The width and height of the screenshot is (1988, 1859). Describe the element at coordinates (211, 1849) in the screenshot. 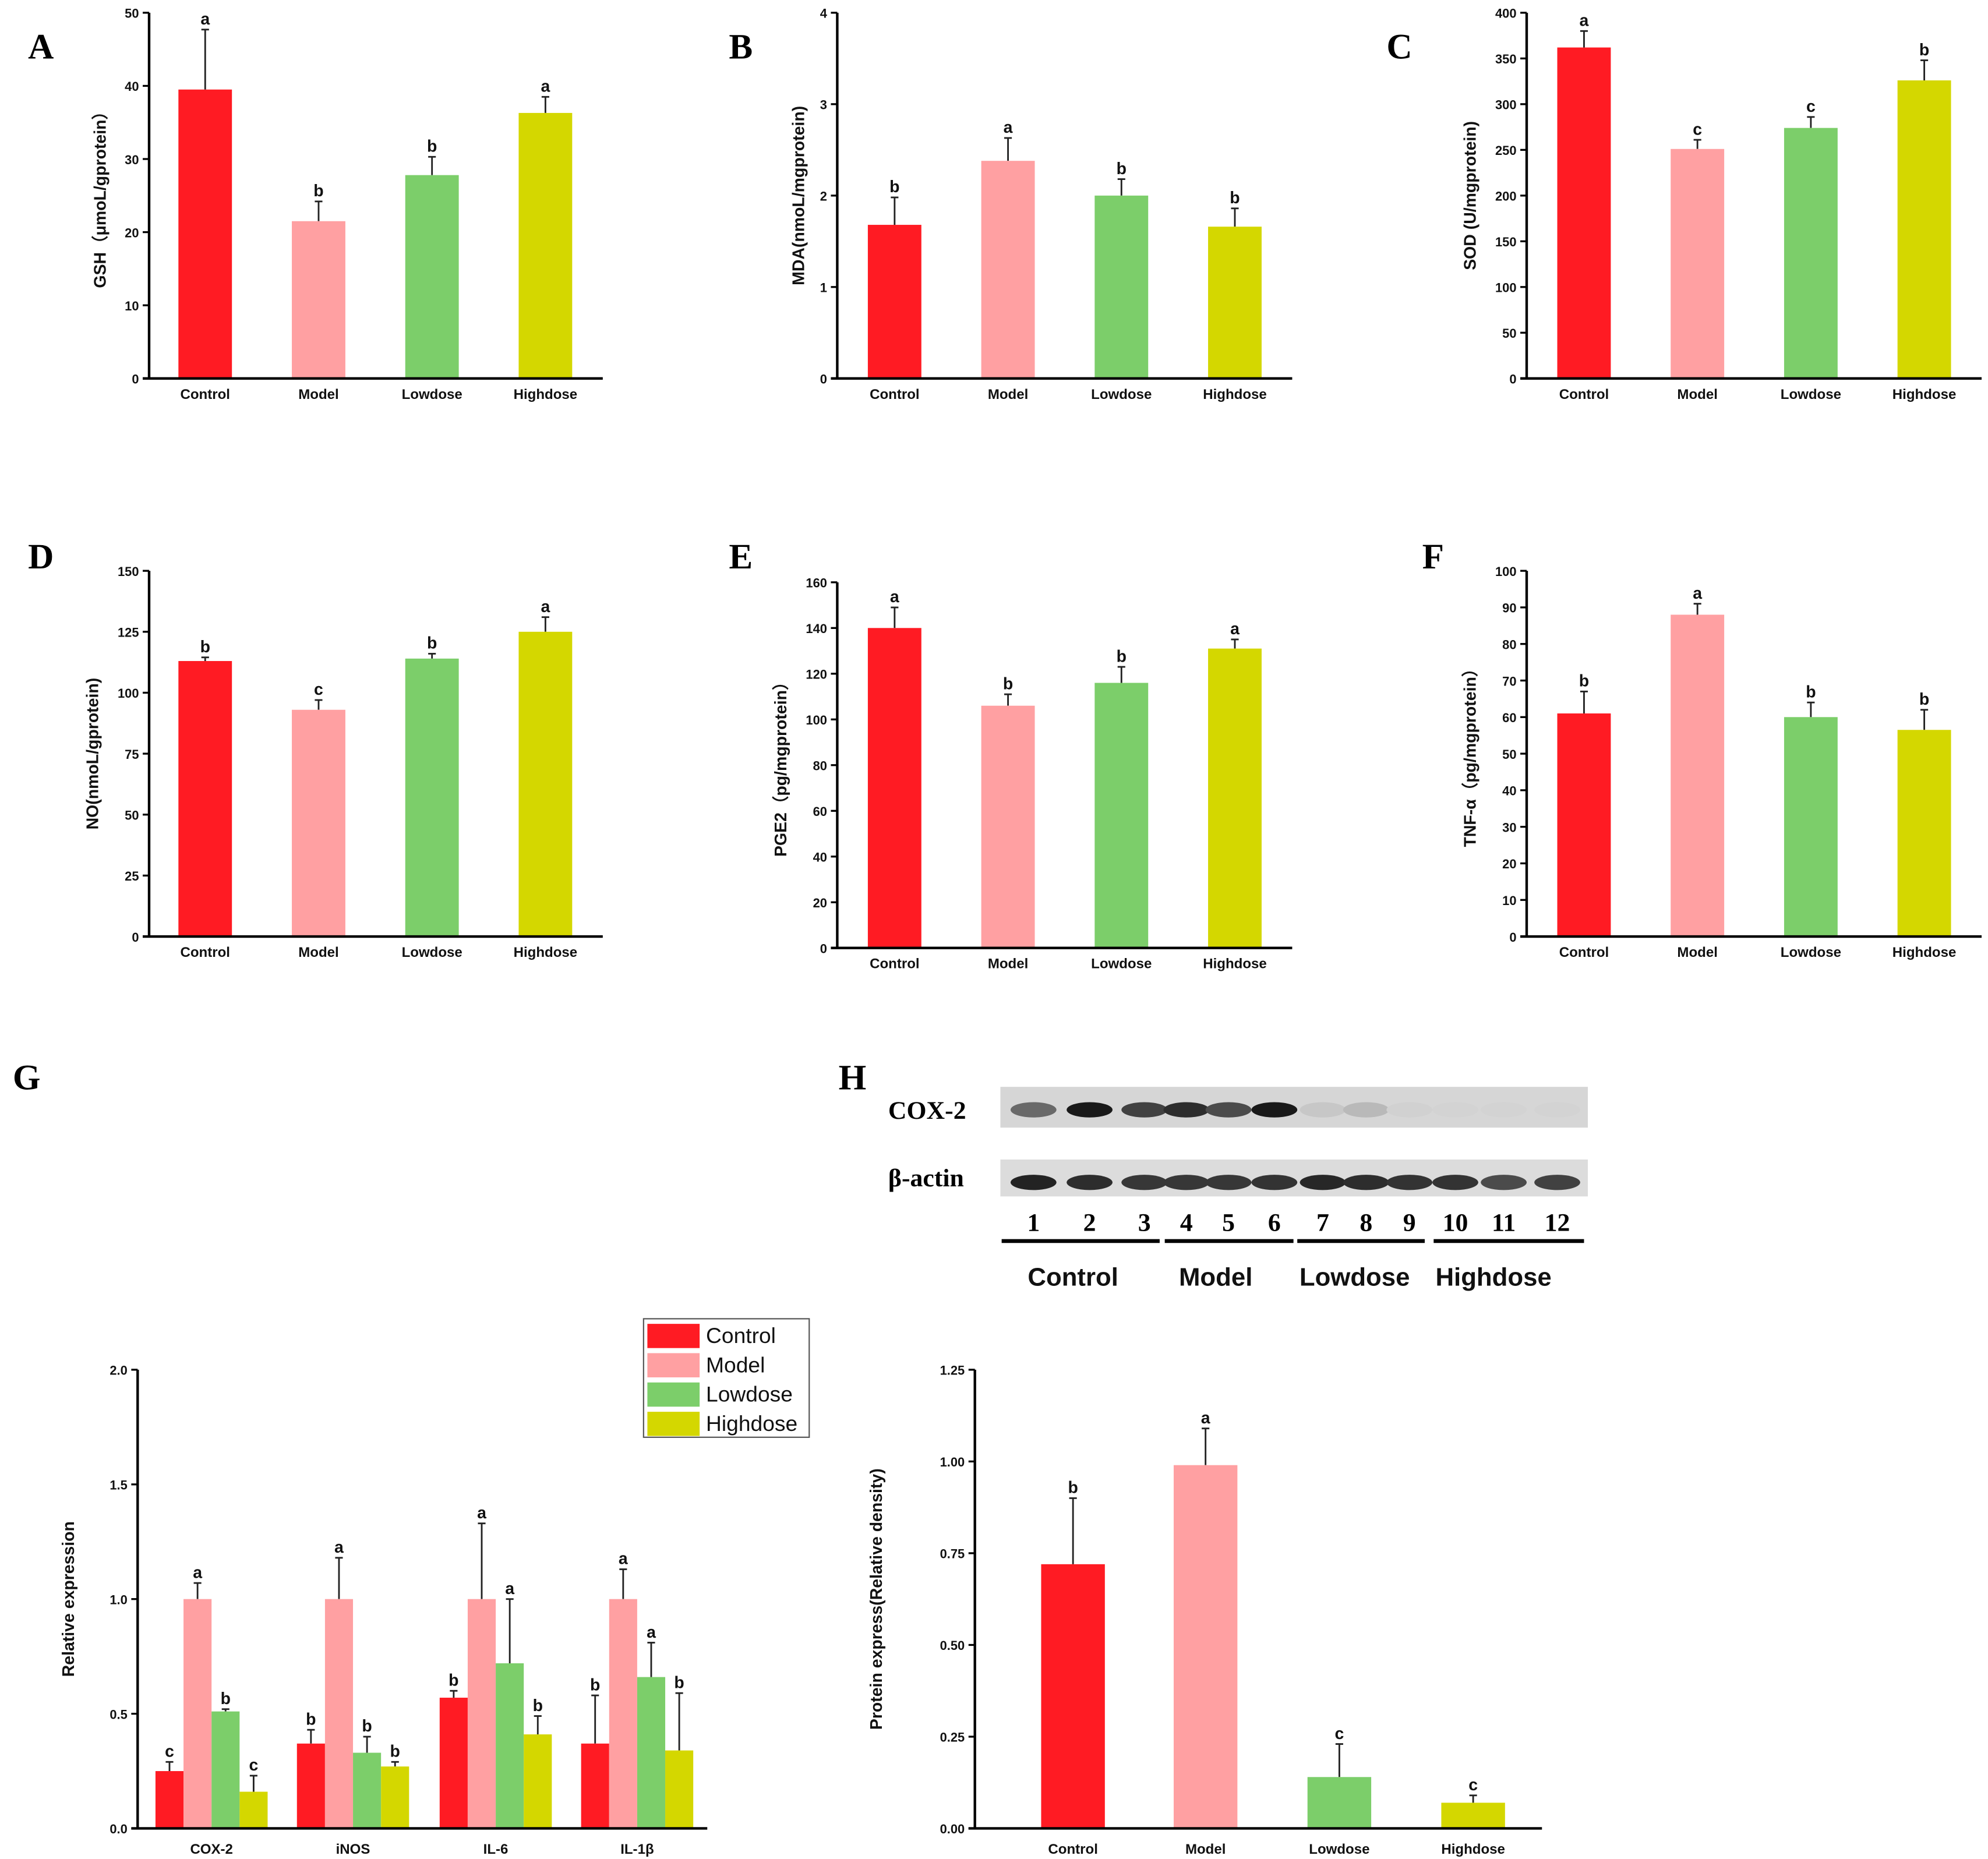

I see `x-category-label: COX-2` at that location.